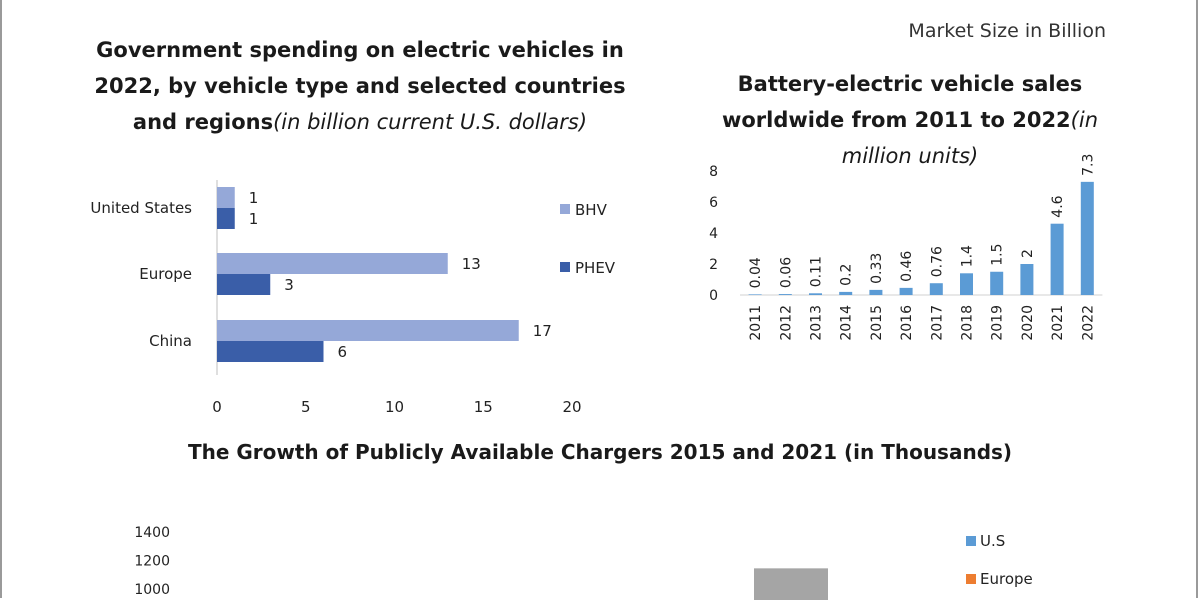 The width and height of the screenshot is (1200, 600). Describe the element at coordinates (343, 352) in the screenshot. I see `chart1-data-label: 6` at that location.